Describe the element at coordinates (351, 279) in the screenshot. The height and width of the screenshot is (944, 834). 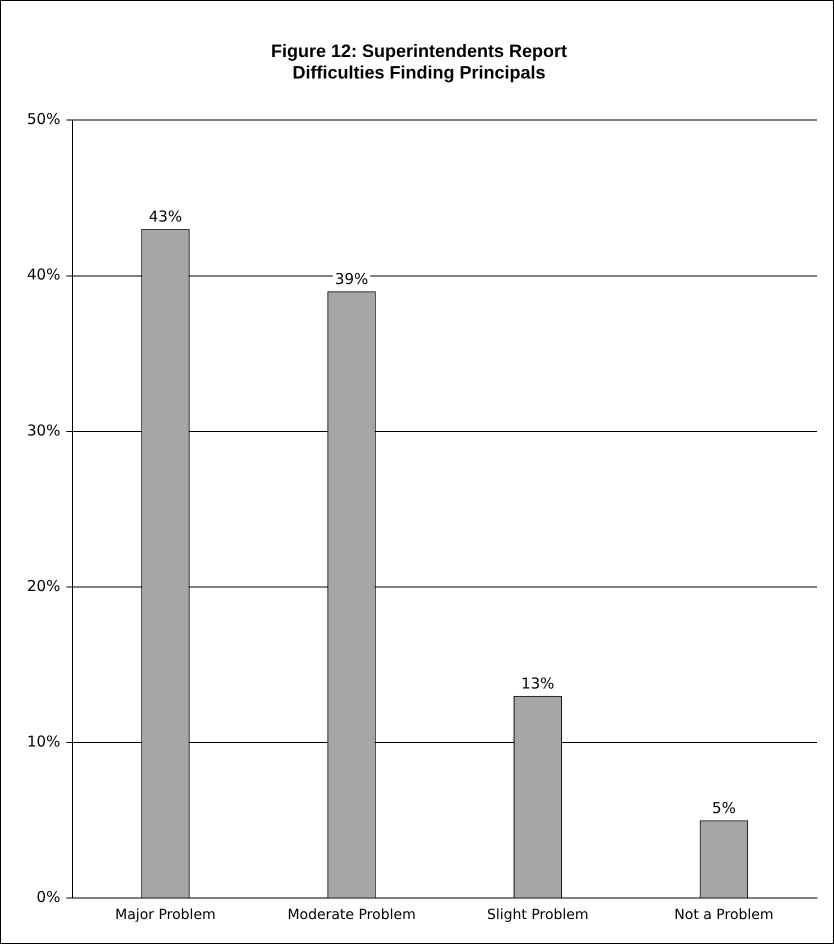
I see `data-label: 39%` at that location.